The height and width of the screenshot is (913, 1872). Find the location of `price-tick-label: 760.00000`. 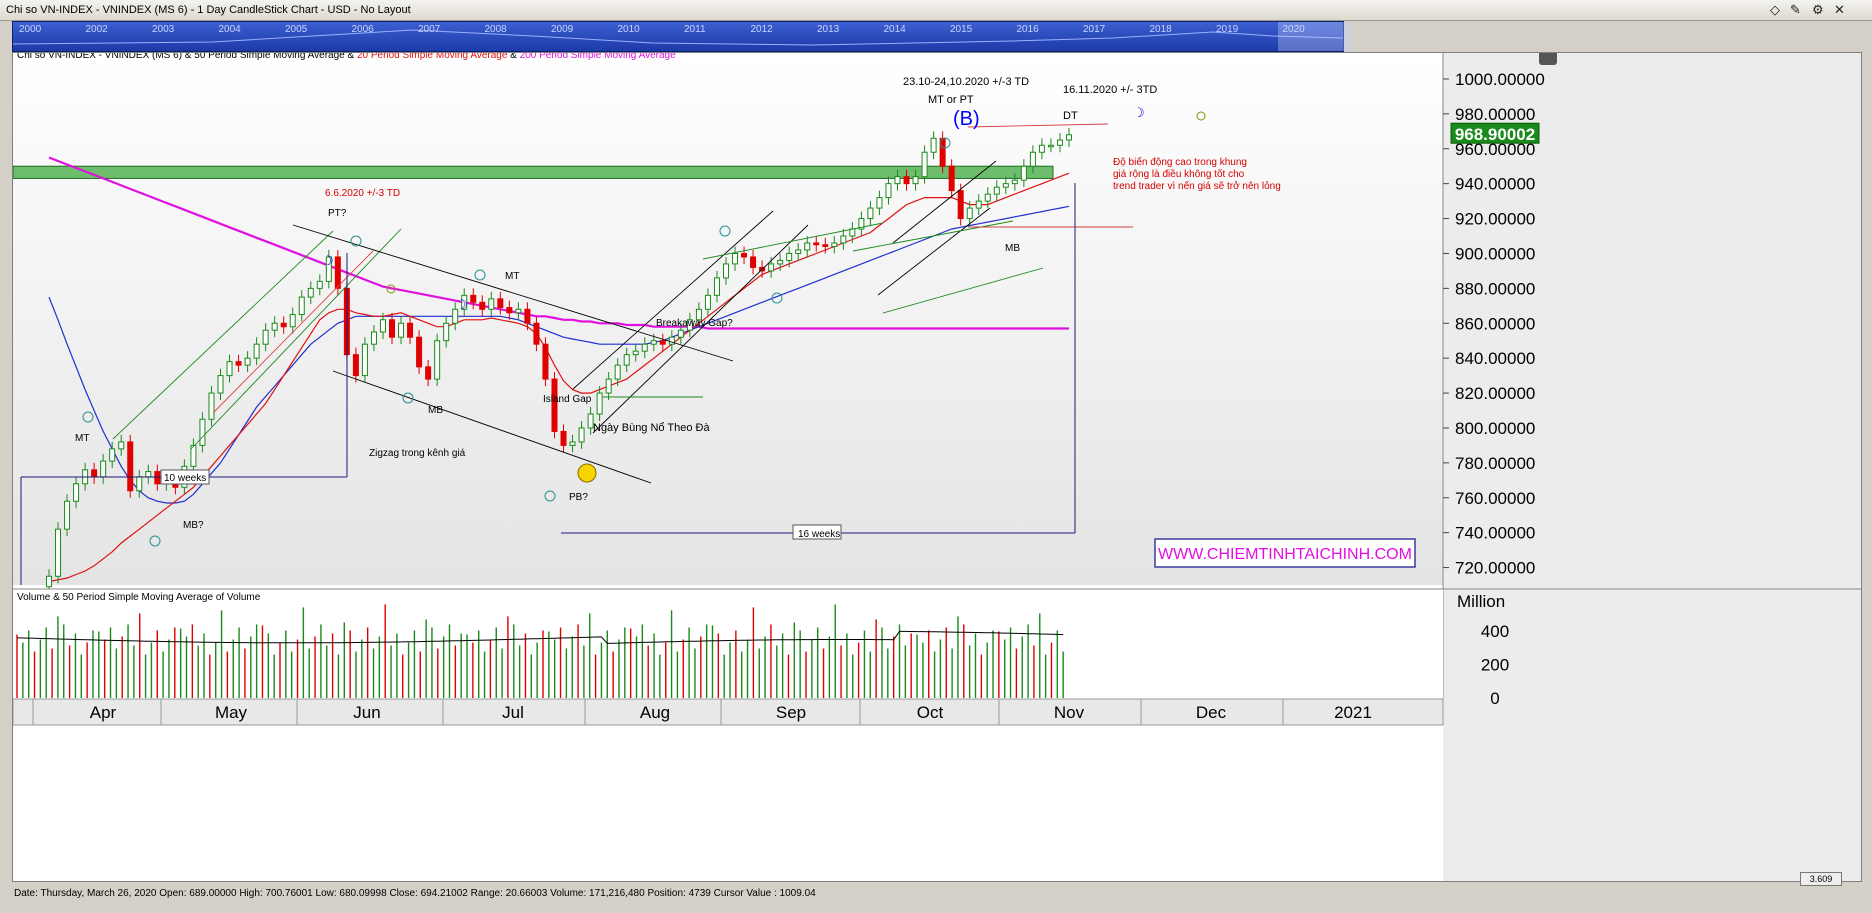

price-tick-label: 760.00000 is located at coordinates (1495, 498).